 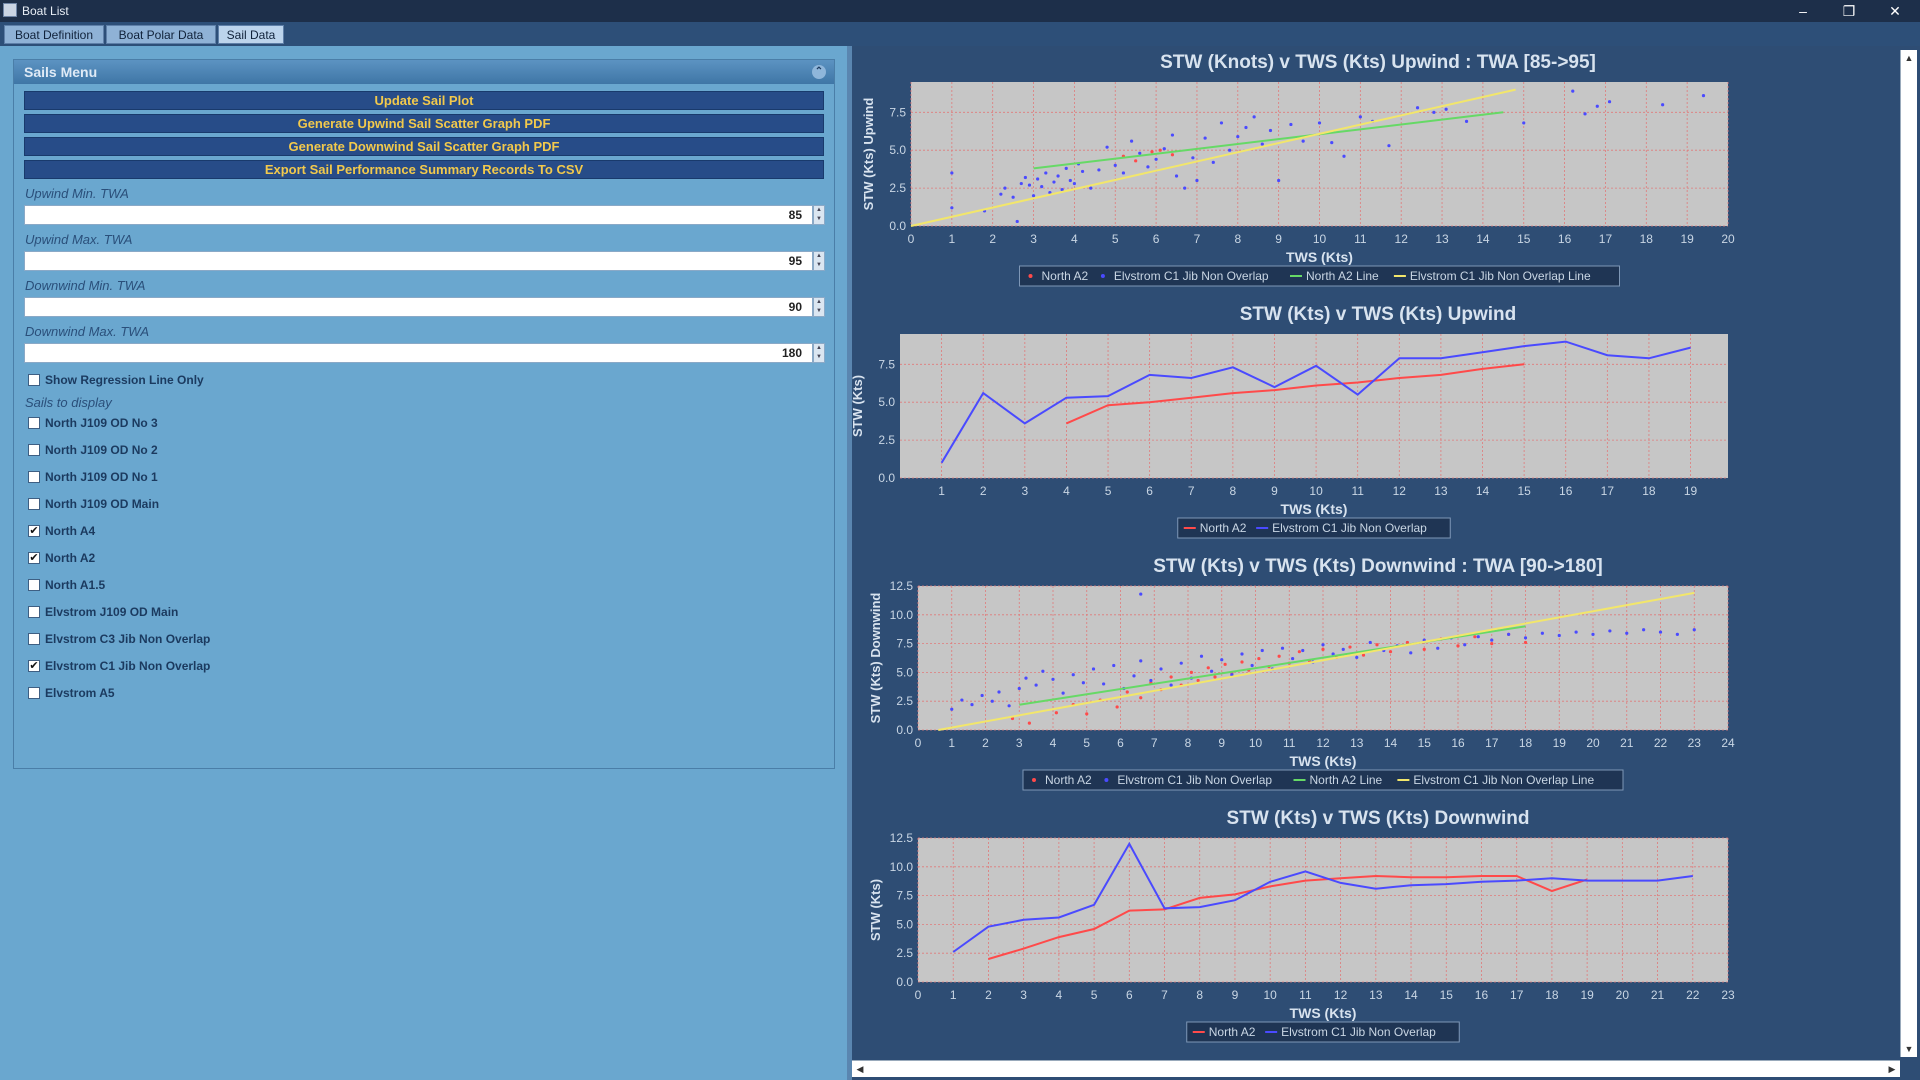 What do you see at coordinates (1895, 11) in the screenshot?
I see `close-icon: ✕` at bounding box center [1895, 11].